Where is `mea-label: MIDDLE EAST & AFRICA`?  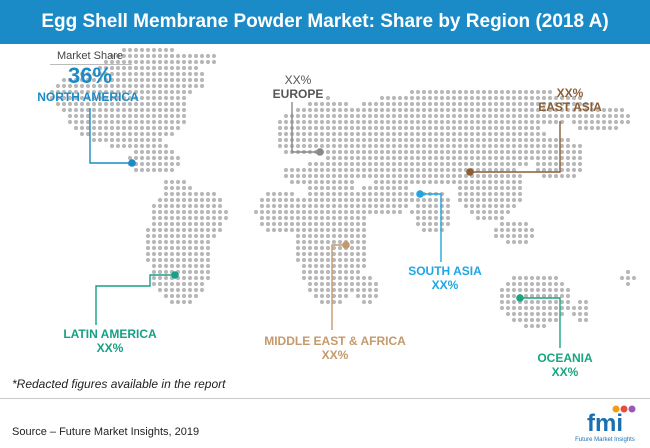 mea-label: MIDDLE EAST & AFRICA is located at coordinates (335, 341).